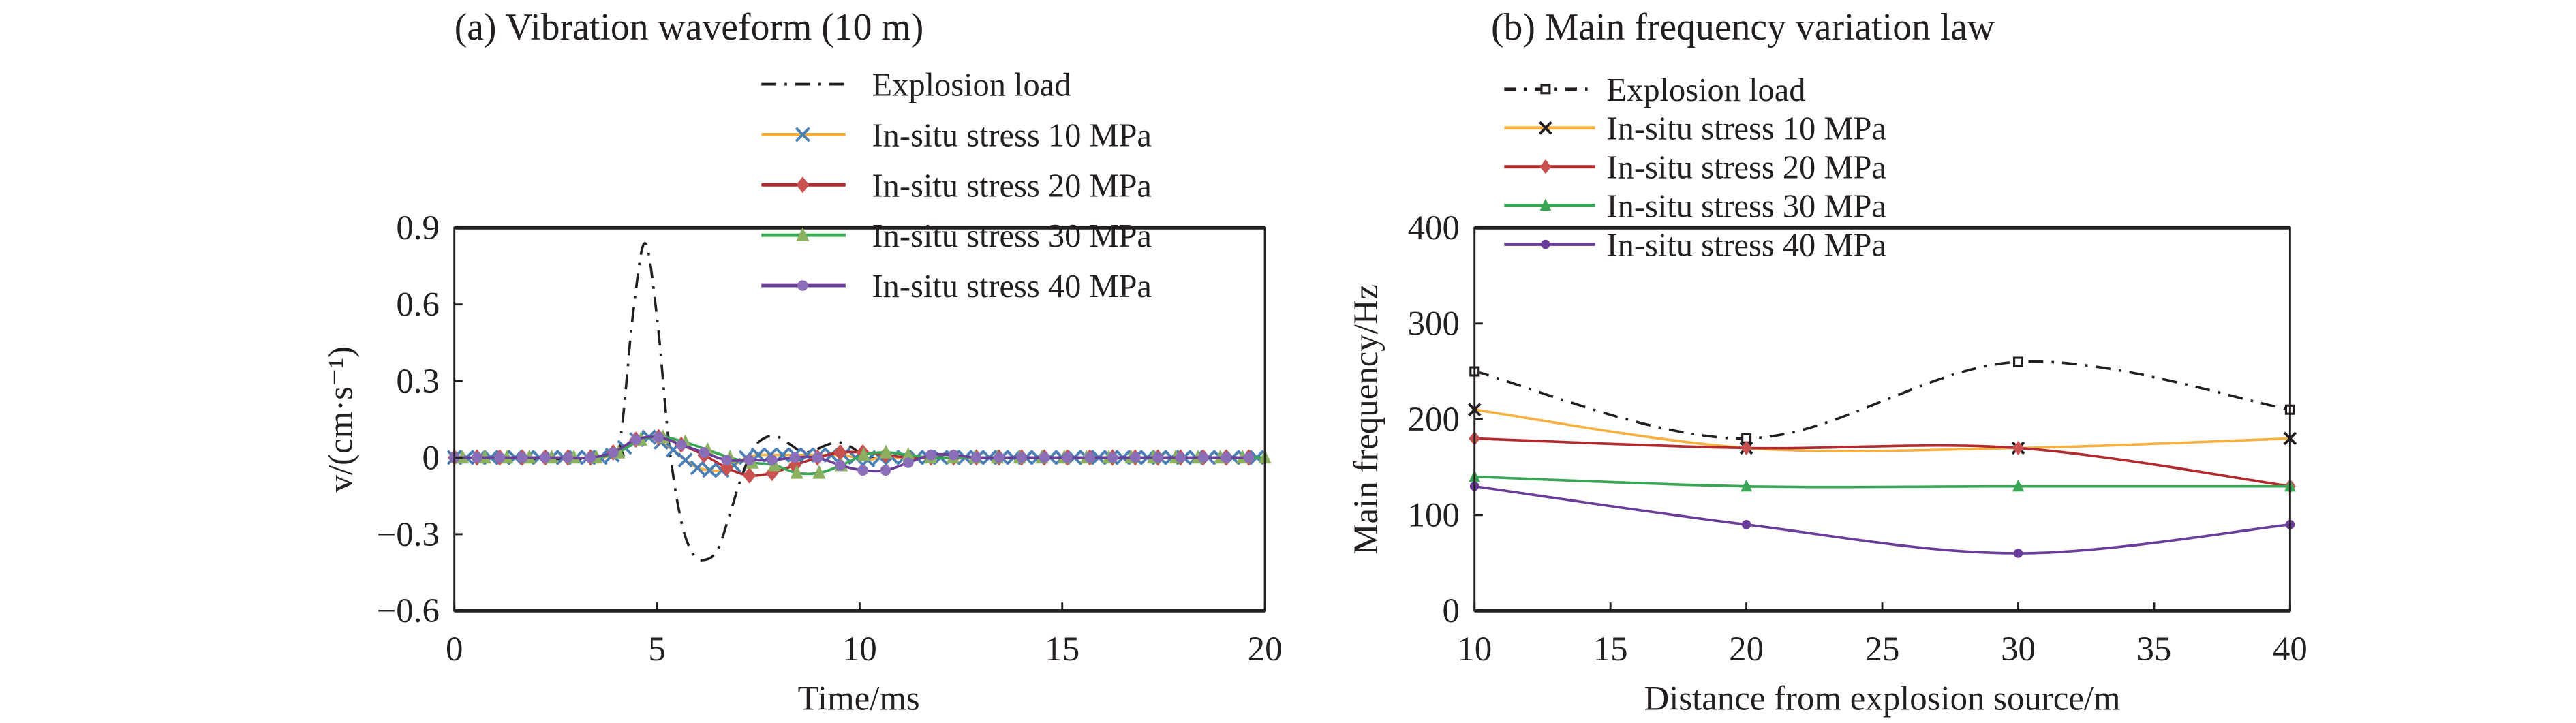  Describe the element at coordinates (1882, 699) in the screenshot. I see `x-axis-label-b: Distance from explosion source/m` at that location.